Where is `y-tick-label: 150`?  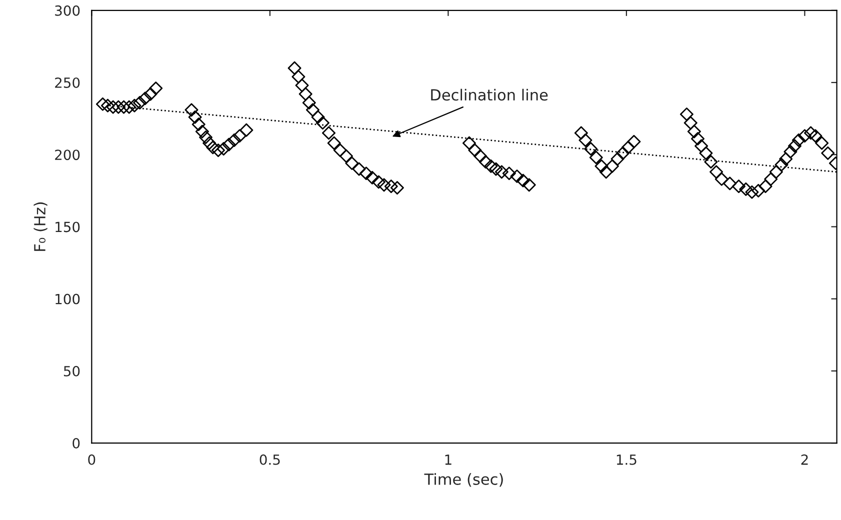
y-tick-label: 150 is located at coordinates (68, 227).